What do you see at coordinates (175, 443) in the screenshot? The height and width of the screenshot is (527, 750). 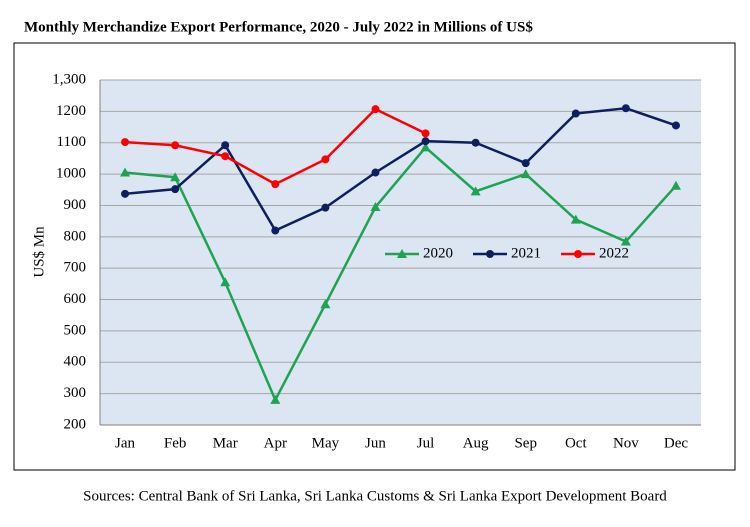 I see `x-tick-label: Feb` at bounding box center [175, 443].